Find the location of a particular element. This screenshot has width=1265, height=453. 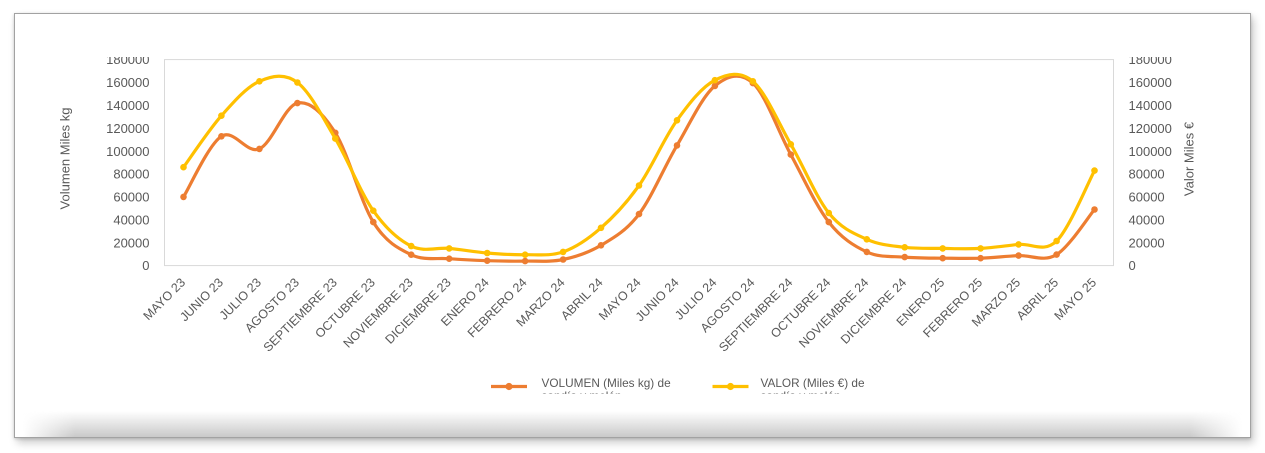

svg-text: Valor Miles € is located at coordinates (1189, 158).